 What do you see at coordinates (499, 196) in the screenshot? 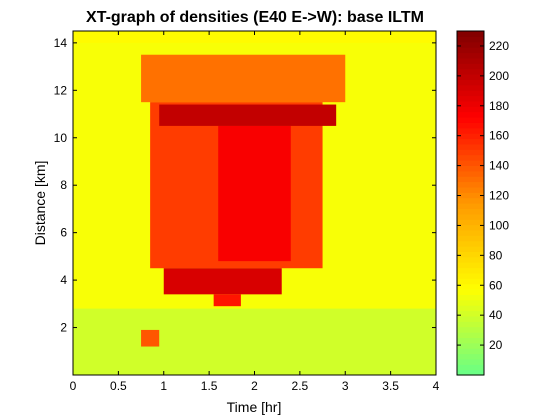
I see `colorbar-tick-label: 120` at bounding box center [499, 196].